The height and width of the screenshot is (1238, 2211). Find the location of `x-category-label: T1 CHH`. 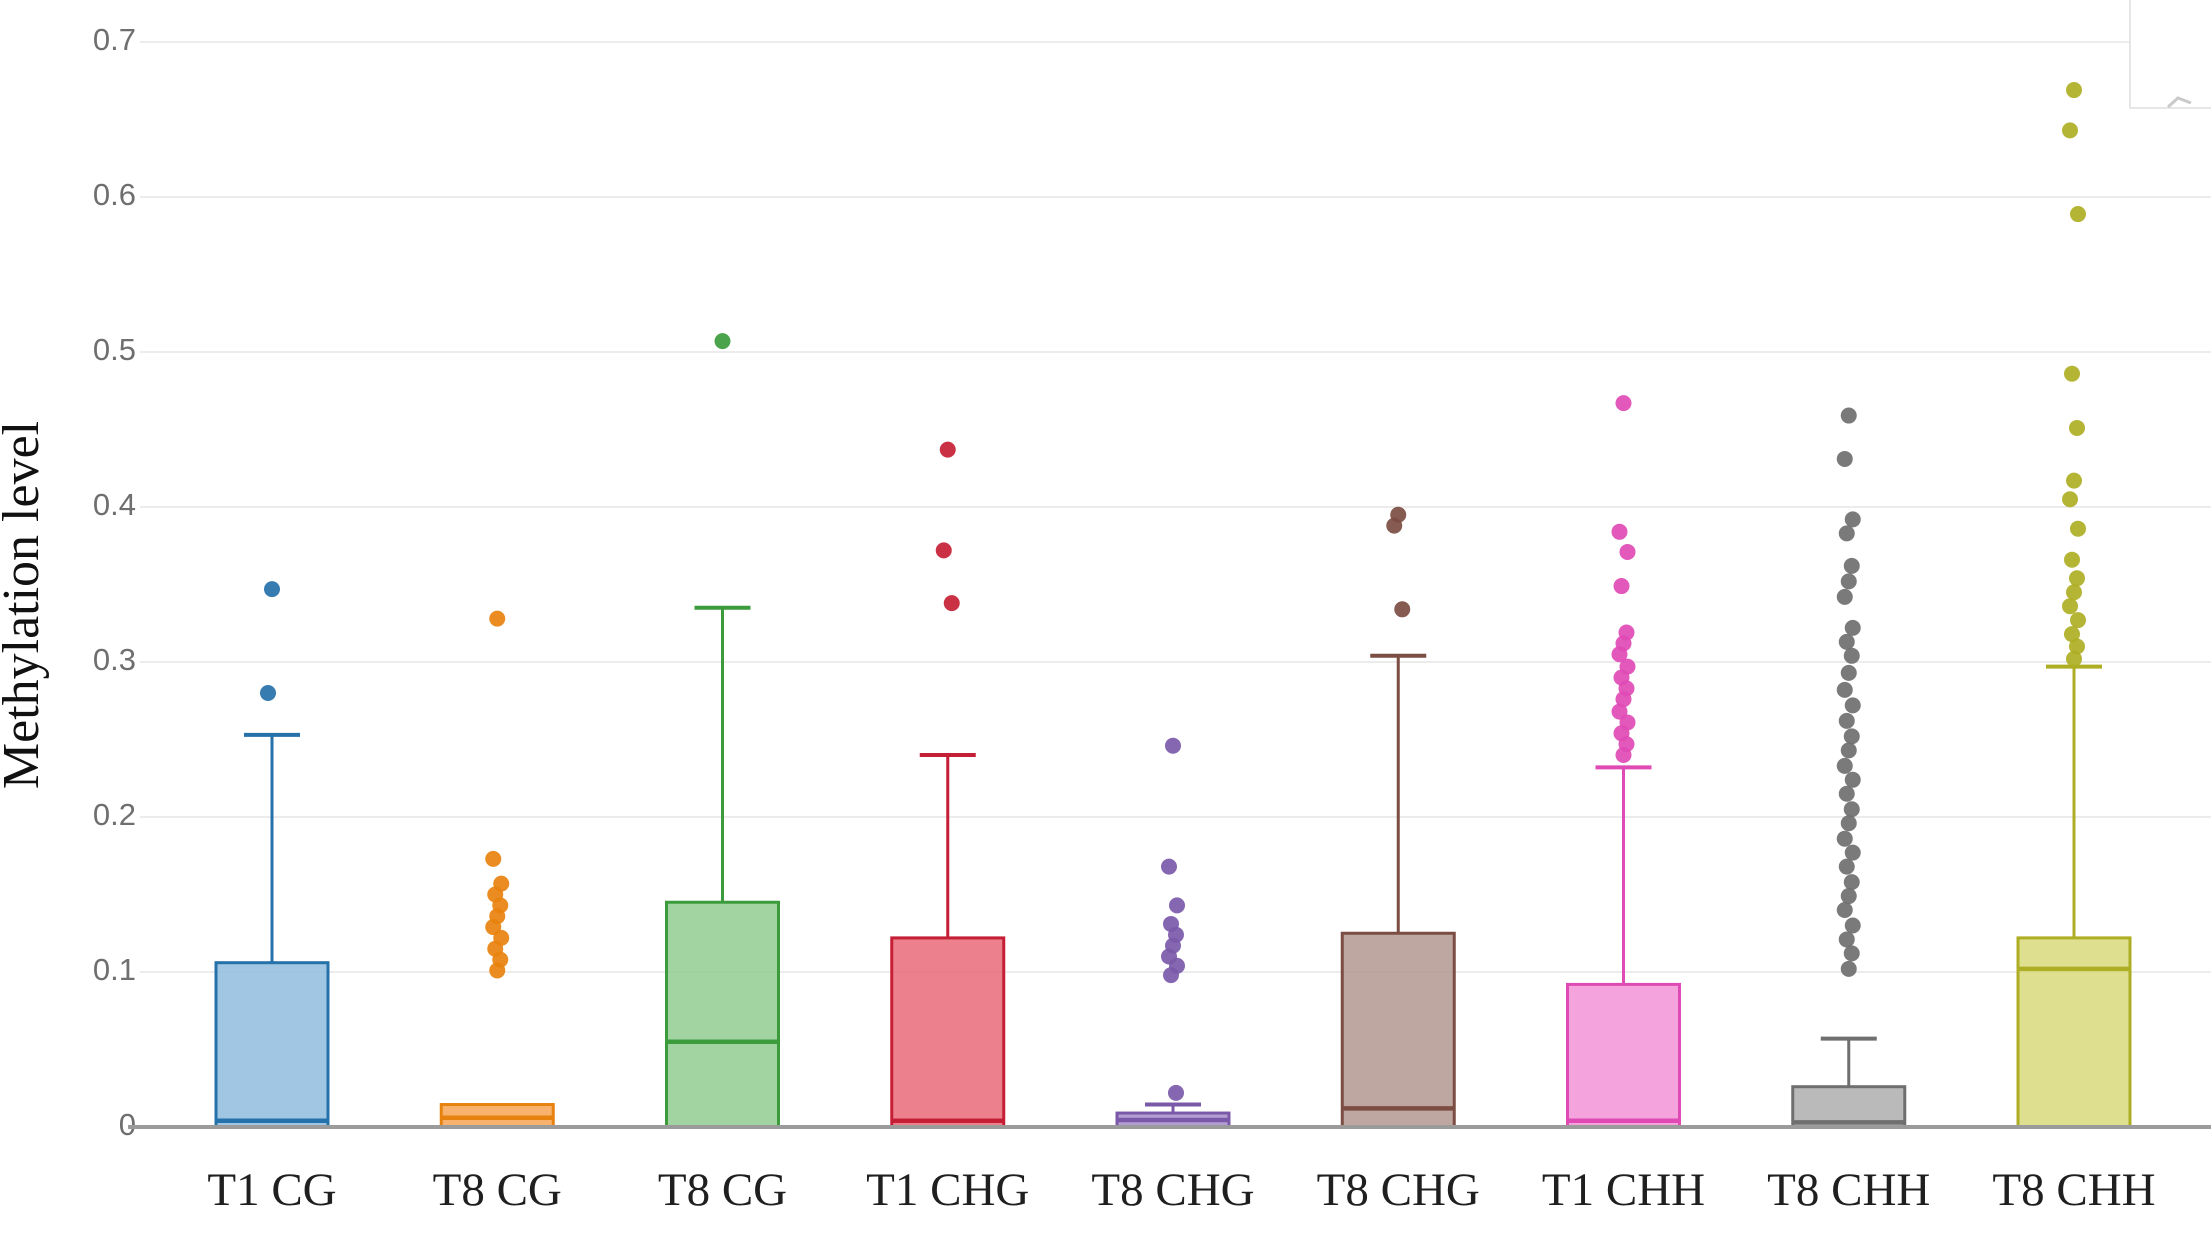

x-category-label: T1 CHH is located at coordinates (1623, 1190).